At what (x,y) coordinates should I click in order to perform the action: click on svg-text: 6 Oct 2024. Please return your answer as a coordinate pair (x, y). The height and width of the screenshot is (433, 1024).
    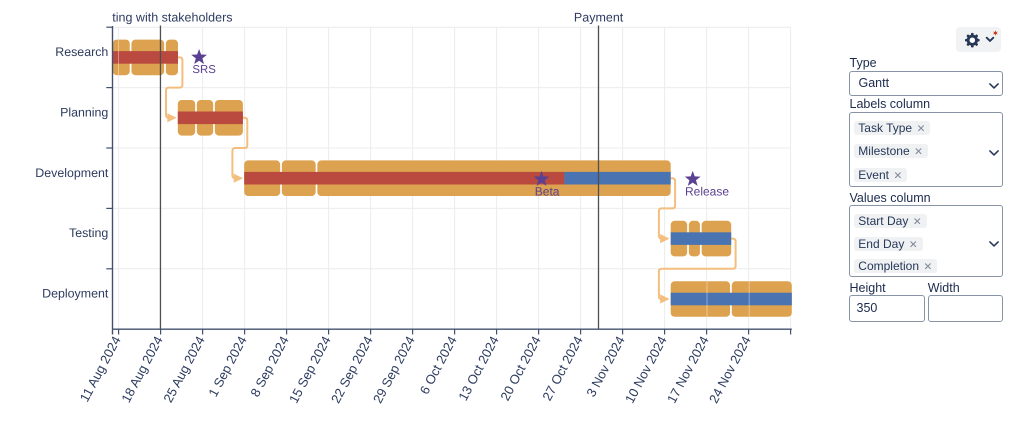
    Looking at the image, I should click on (438, 365).